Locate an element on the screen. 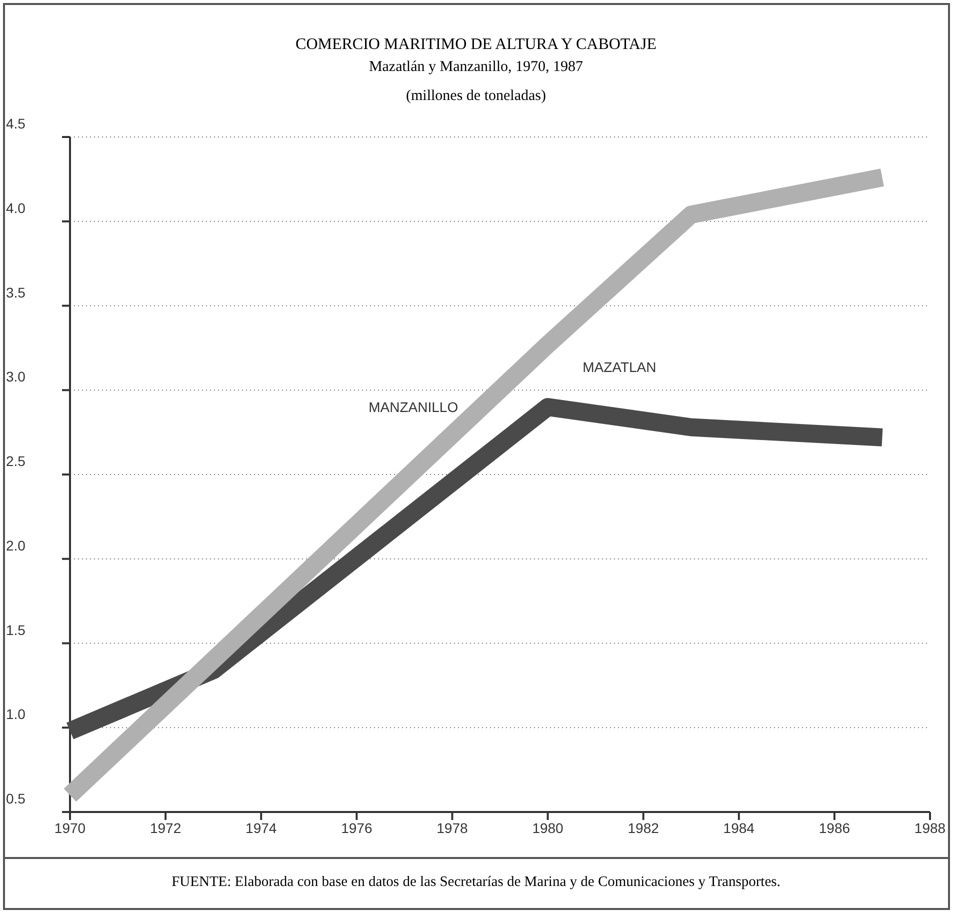 Image resolution: width=953 pixels, height=919 pixels. x-tick-label: 1972 is located at coordinates (166, 828).